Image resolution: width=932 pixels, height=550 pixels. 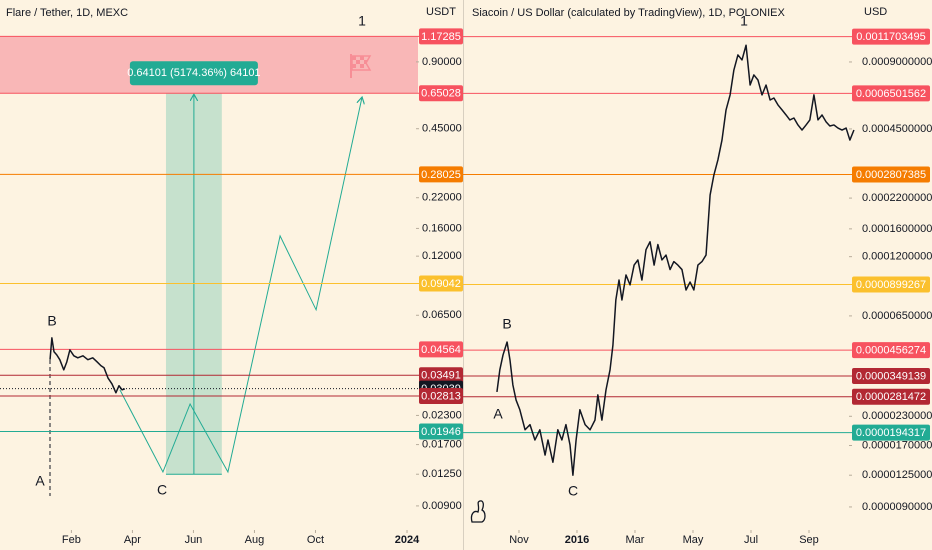 I want to click on level-label: 0.0000281472, so click(x=891, y=397).